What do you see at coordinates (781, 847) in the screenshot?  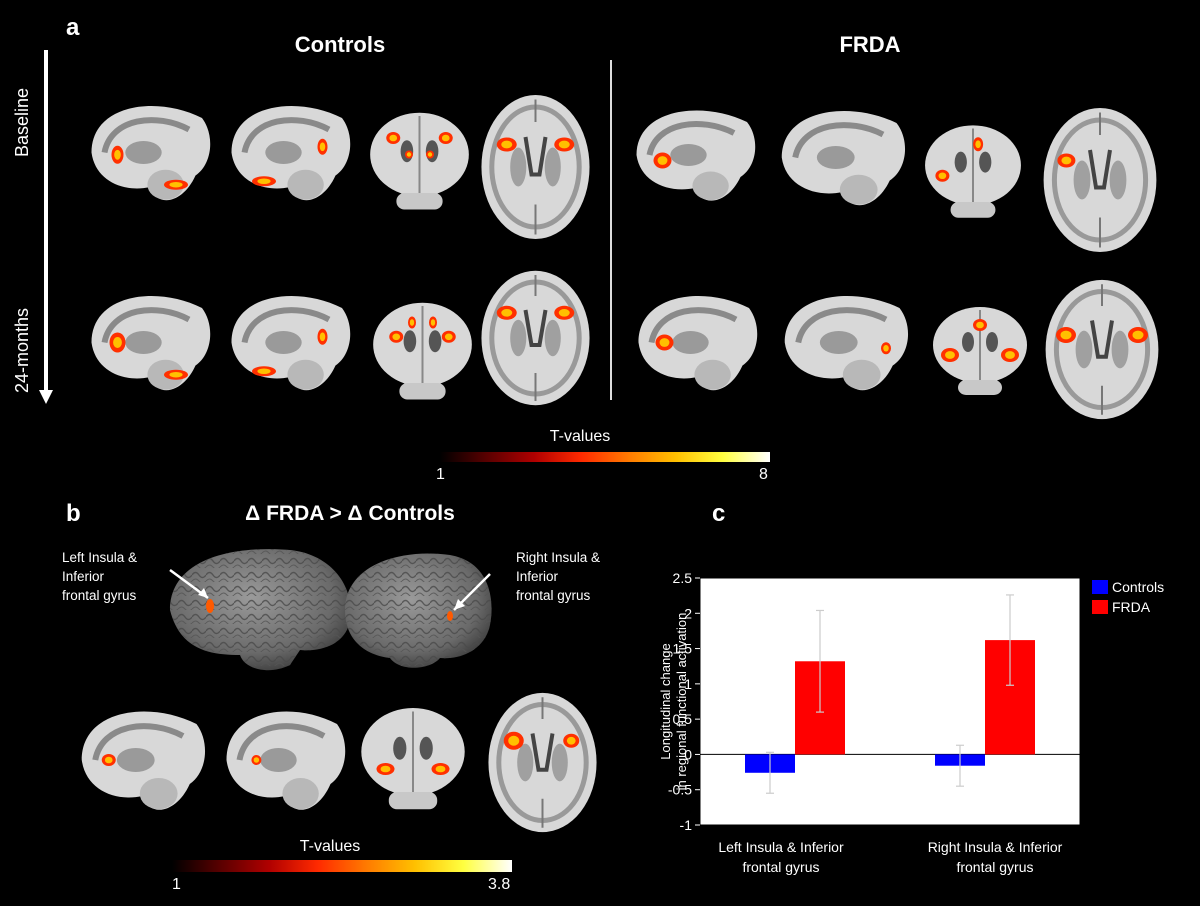 I see `x-category-label: Left Insula & Inferior` at bounding box center [781, 847].